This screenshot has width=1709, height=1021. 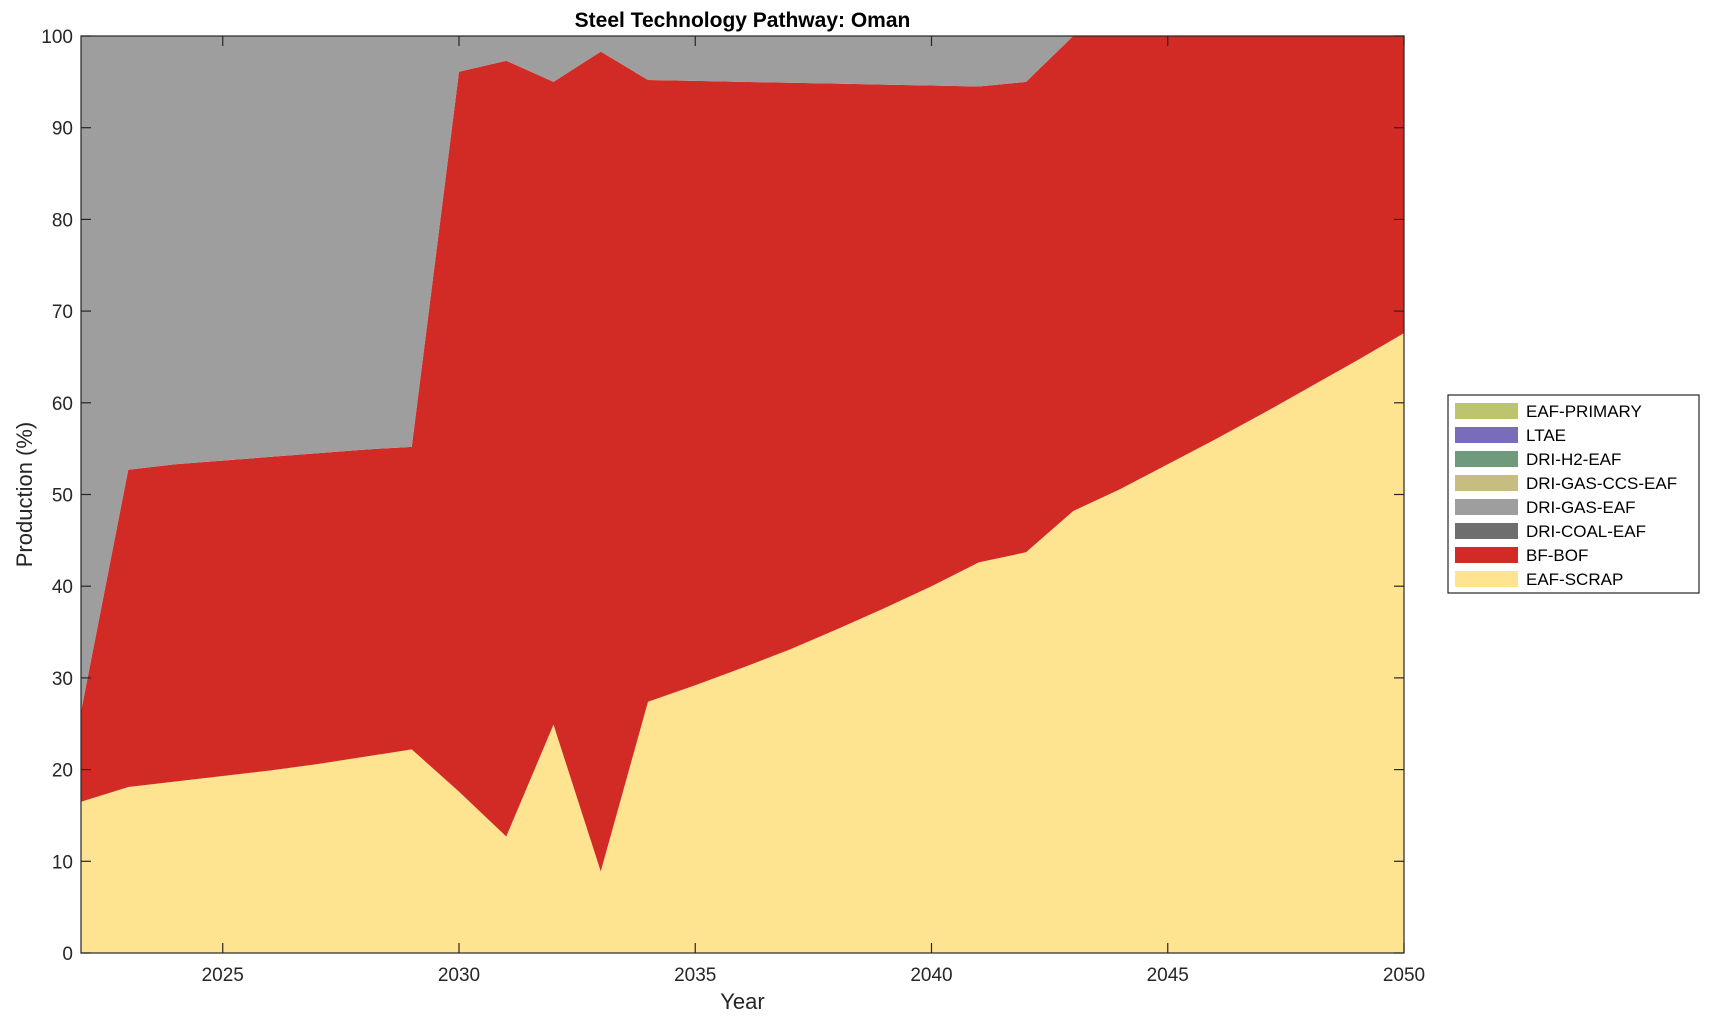 What do you see at coordinates (1168, 975) in the screenshot?
I see `x-tick-label: 2045` at bounding box center [1168, 975].